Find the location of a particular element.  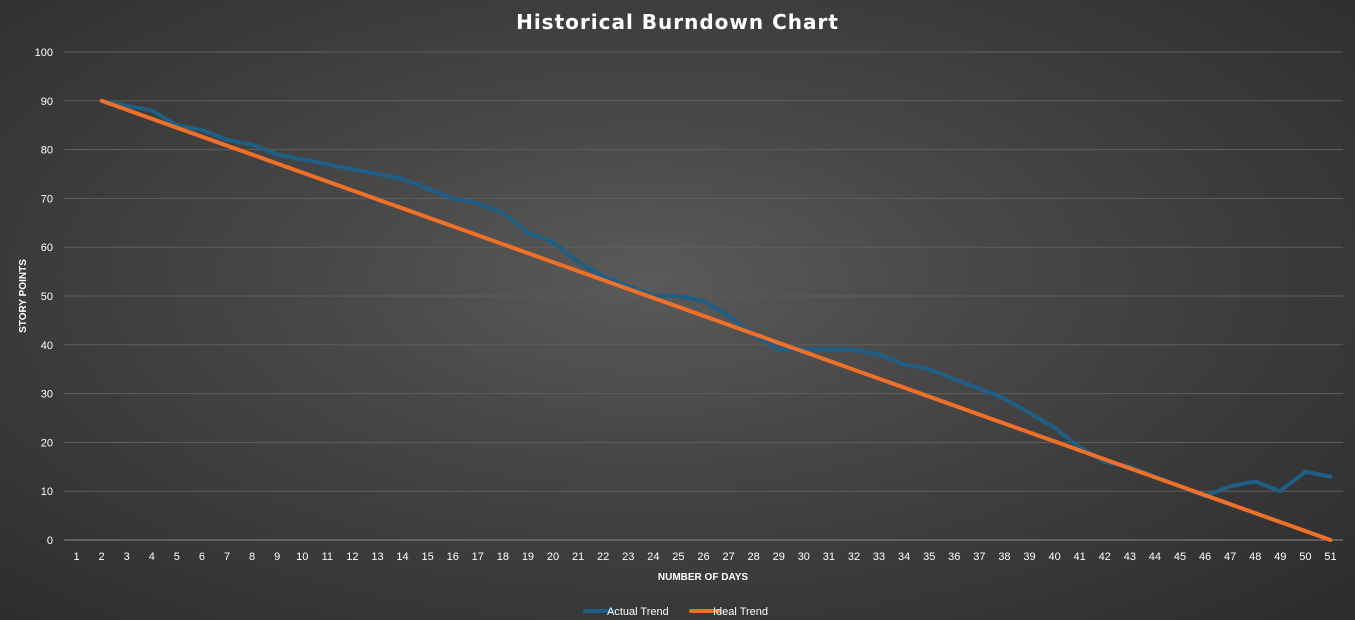

x-tick-label: 3 is located at coordinates (127, 557).